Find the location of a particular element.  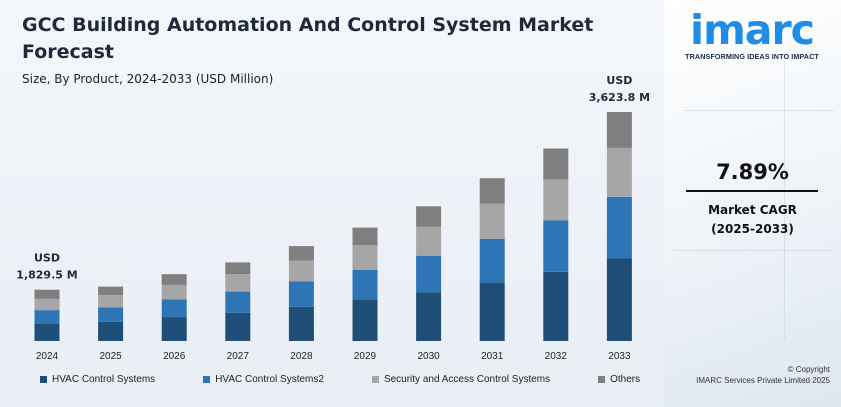

legend-item-3: Security and Access Control Systems is located at coordinates (461, 379).